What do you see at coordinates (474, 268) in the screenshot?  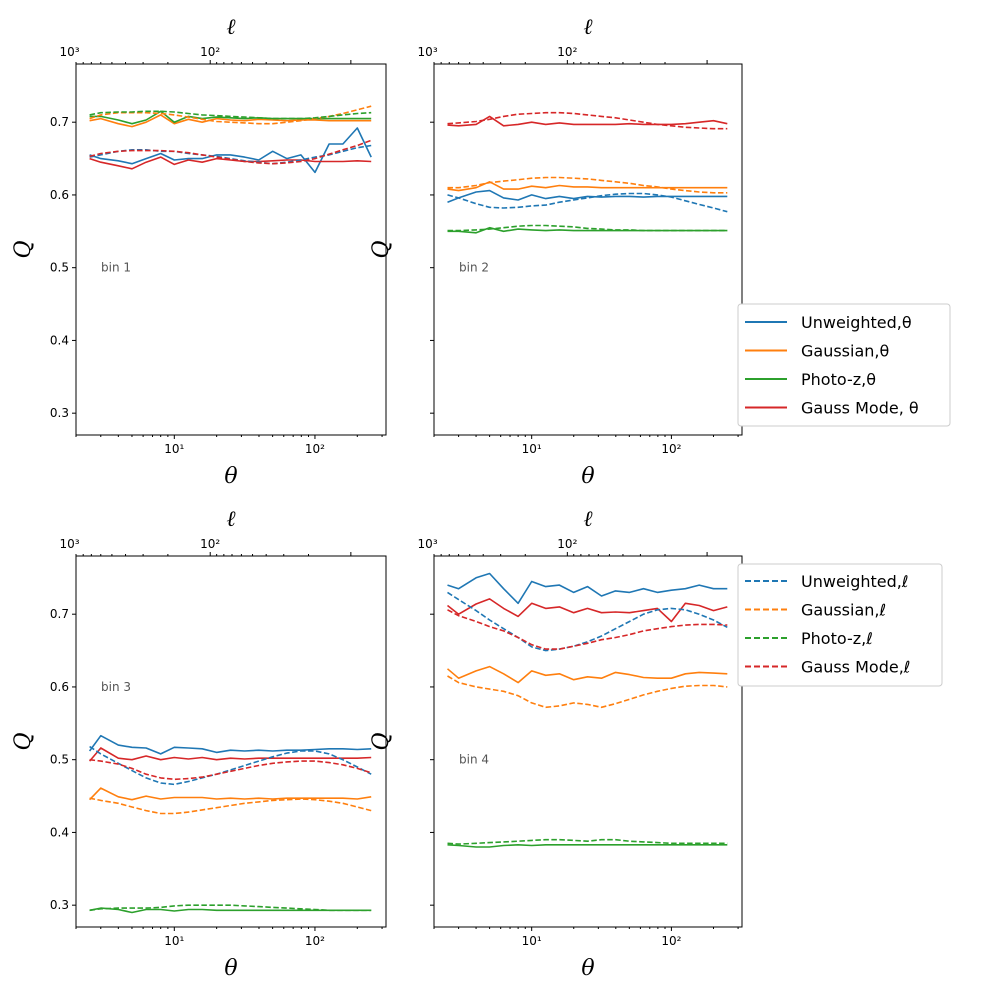 I see `bin-label: bin 2` at bounding box center [474, 268].